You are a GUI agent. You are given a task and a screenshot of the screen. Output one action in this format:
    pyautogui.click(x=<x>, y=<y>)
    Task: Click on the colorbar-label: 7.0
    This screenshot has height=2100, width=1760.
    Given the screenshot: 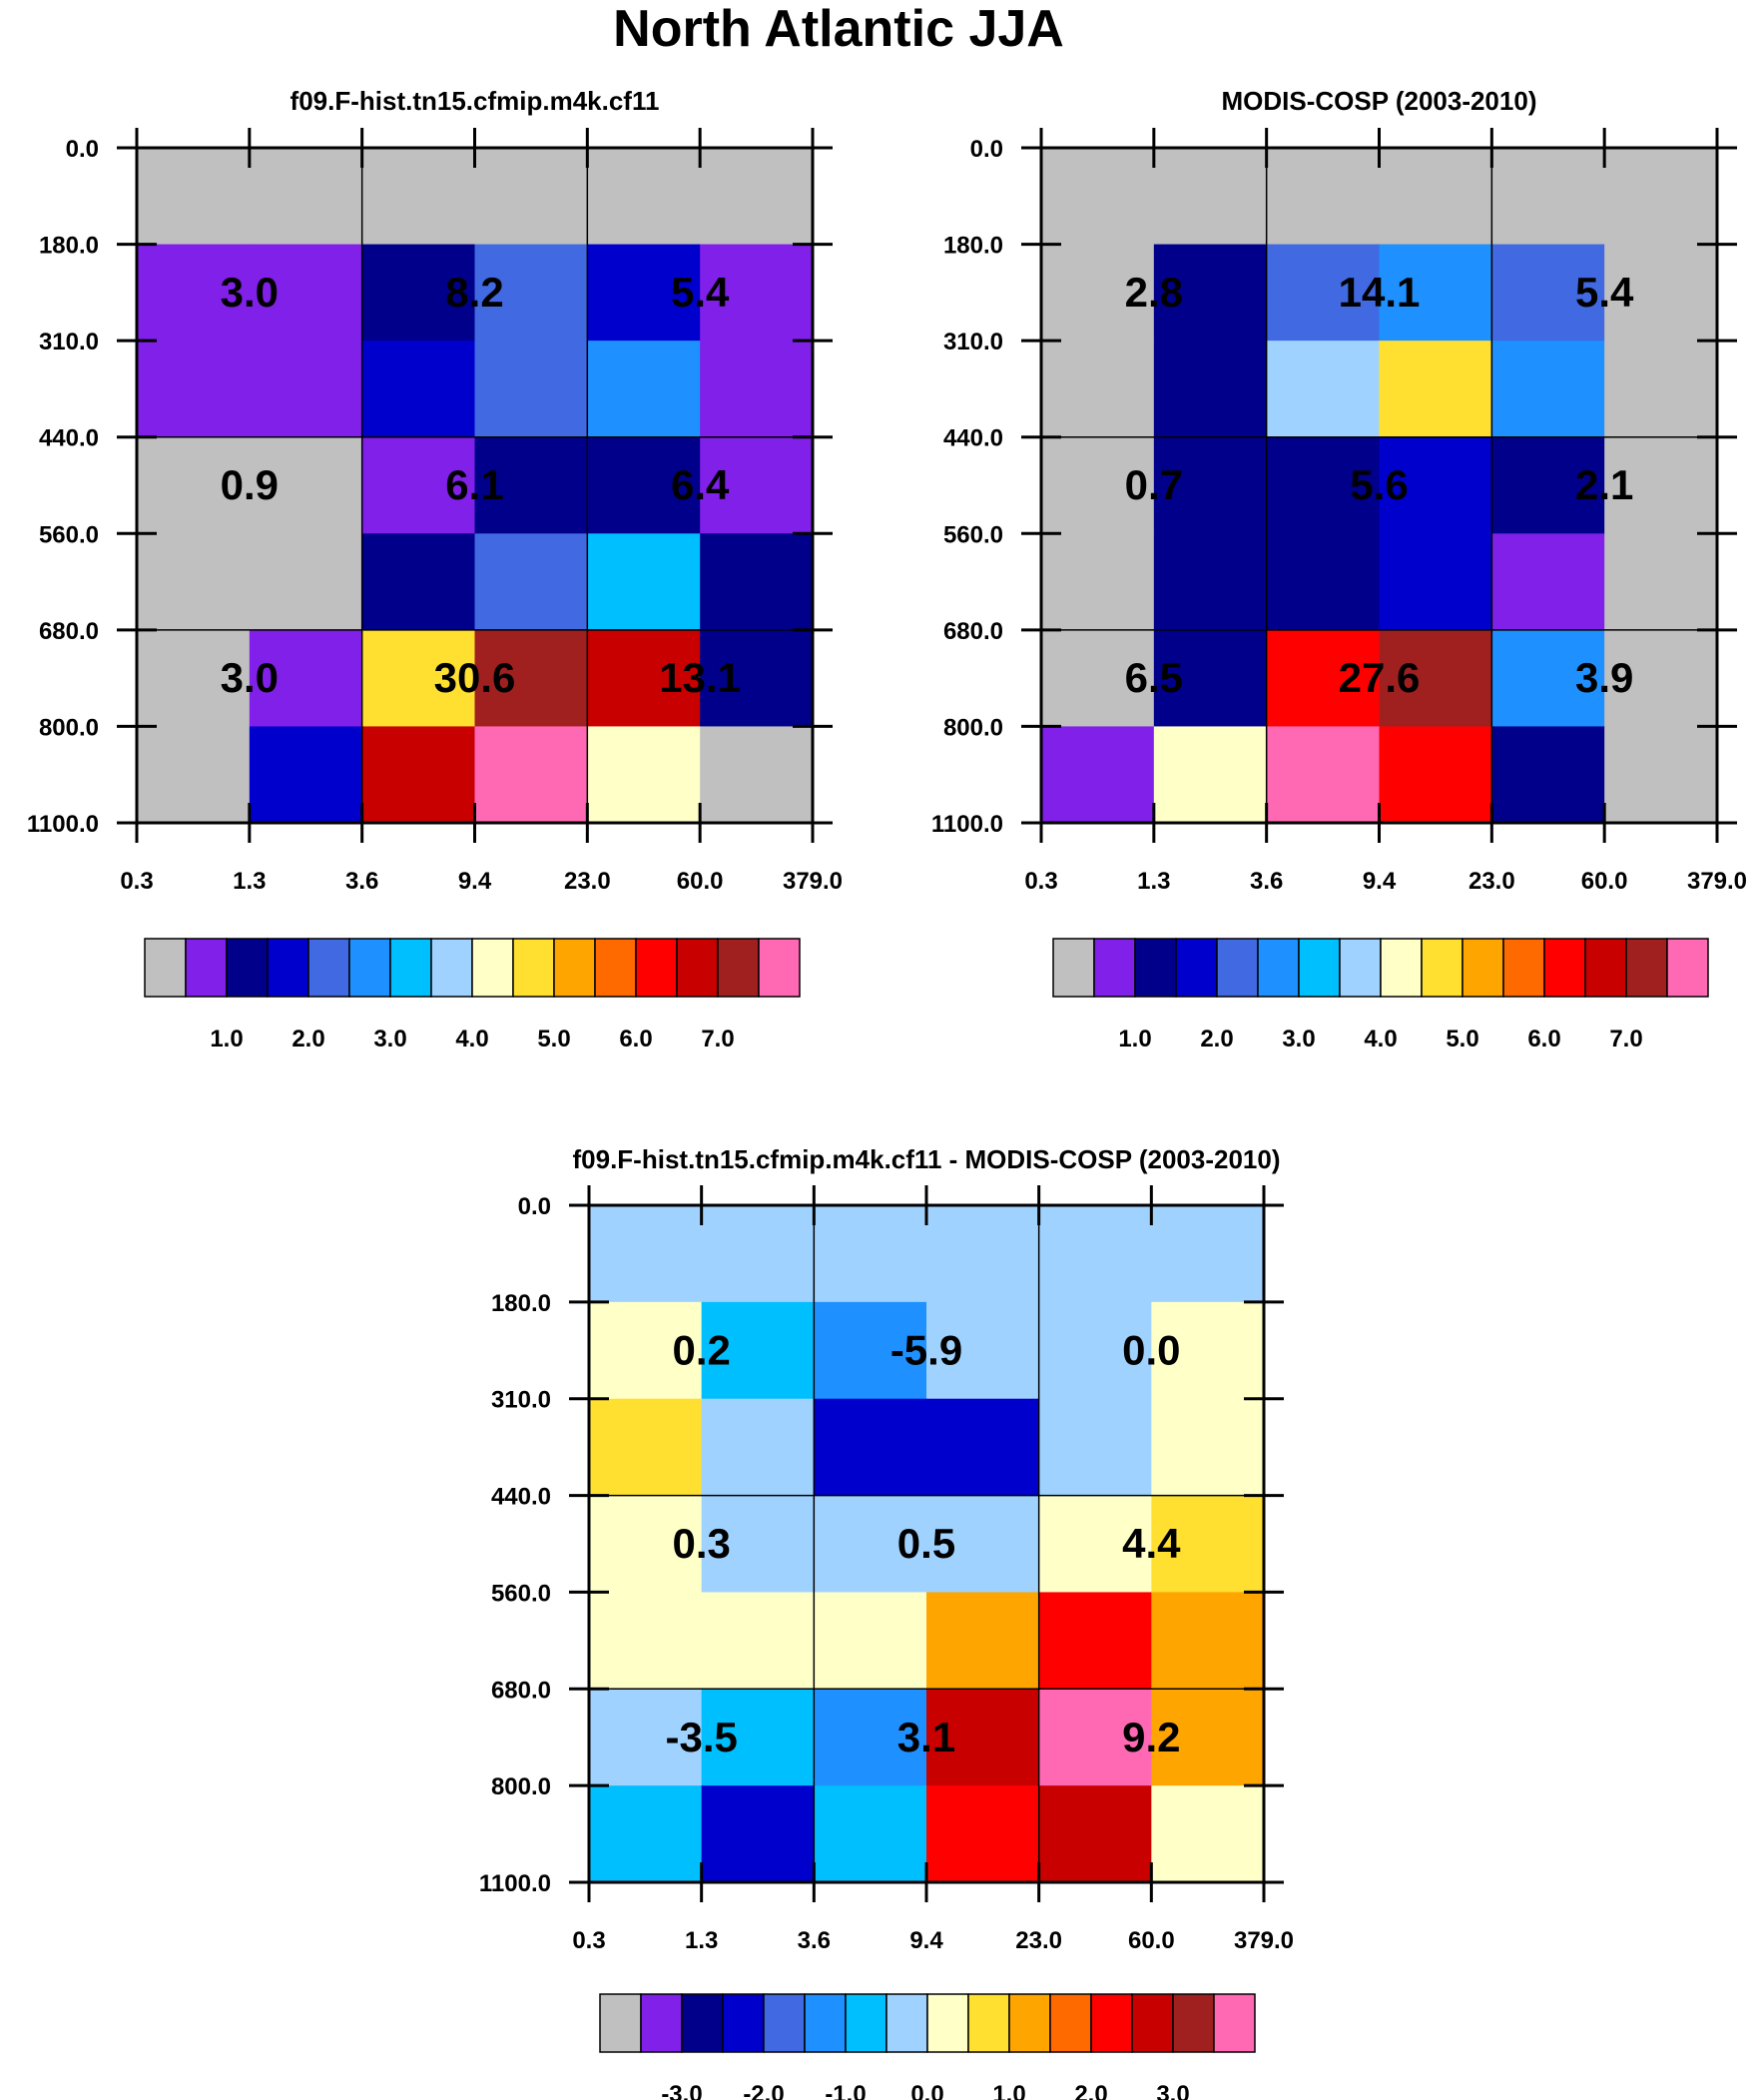 What is the action you would take?
    pyautogui.click(x=1625, y=1039)
    